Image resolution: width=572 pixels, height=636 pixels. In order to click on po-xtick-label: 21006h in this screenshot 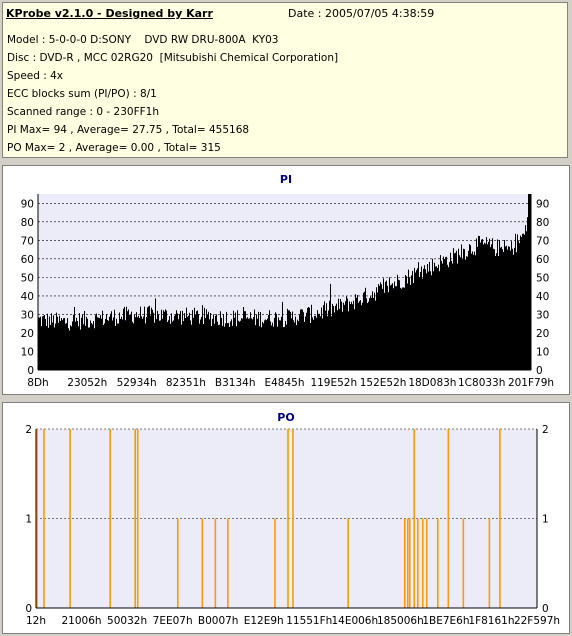, I will do `click(82, 621)`.